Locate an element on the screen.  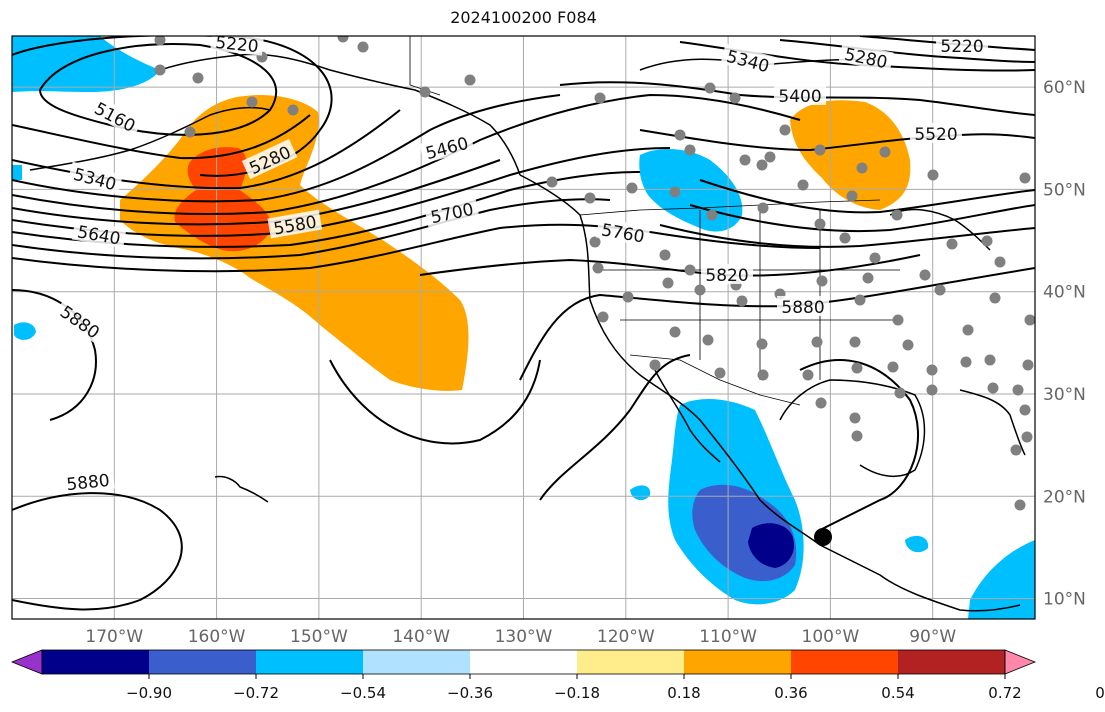
longitude-tick-label: 130°W is located at coordinates (524, 637).